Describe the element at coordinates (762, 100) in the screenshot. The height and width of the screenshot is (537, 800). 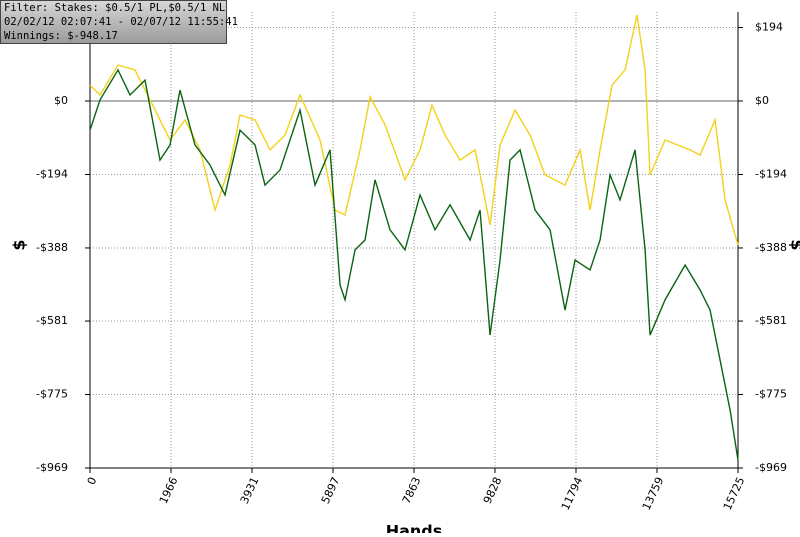
I see `y2-tick-label: $0` at that location.